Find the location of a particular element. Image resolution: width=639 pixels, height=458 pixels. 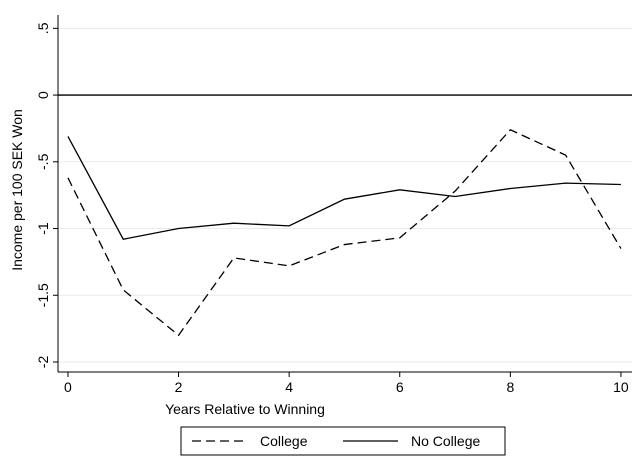

y-tick-label: -.5 is located at coordinates (43, 161).